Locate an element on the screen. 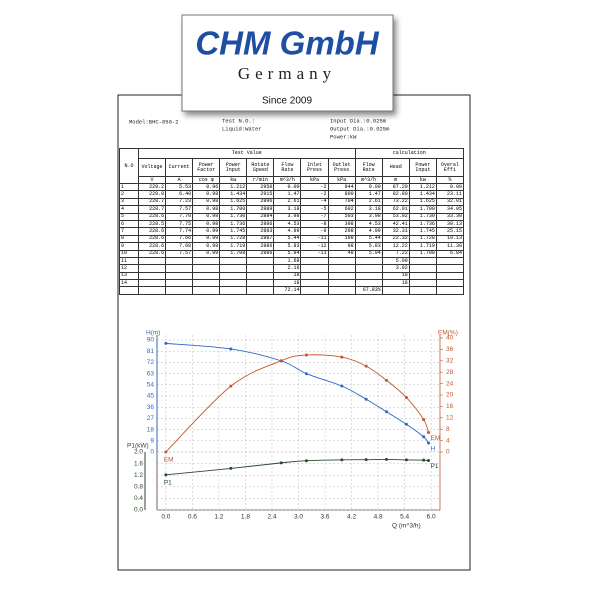  group-header: Test Value is located at coordinates (247, 153).